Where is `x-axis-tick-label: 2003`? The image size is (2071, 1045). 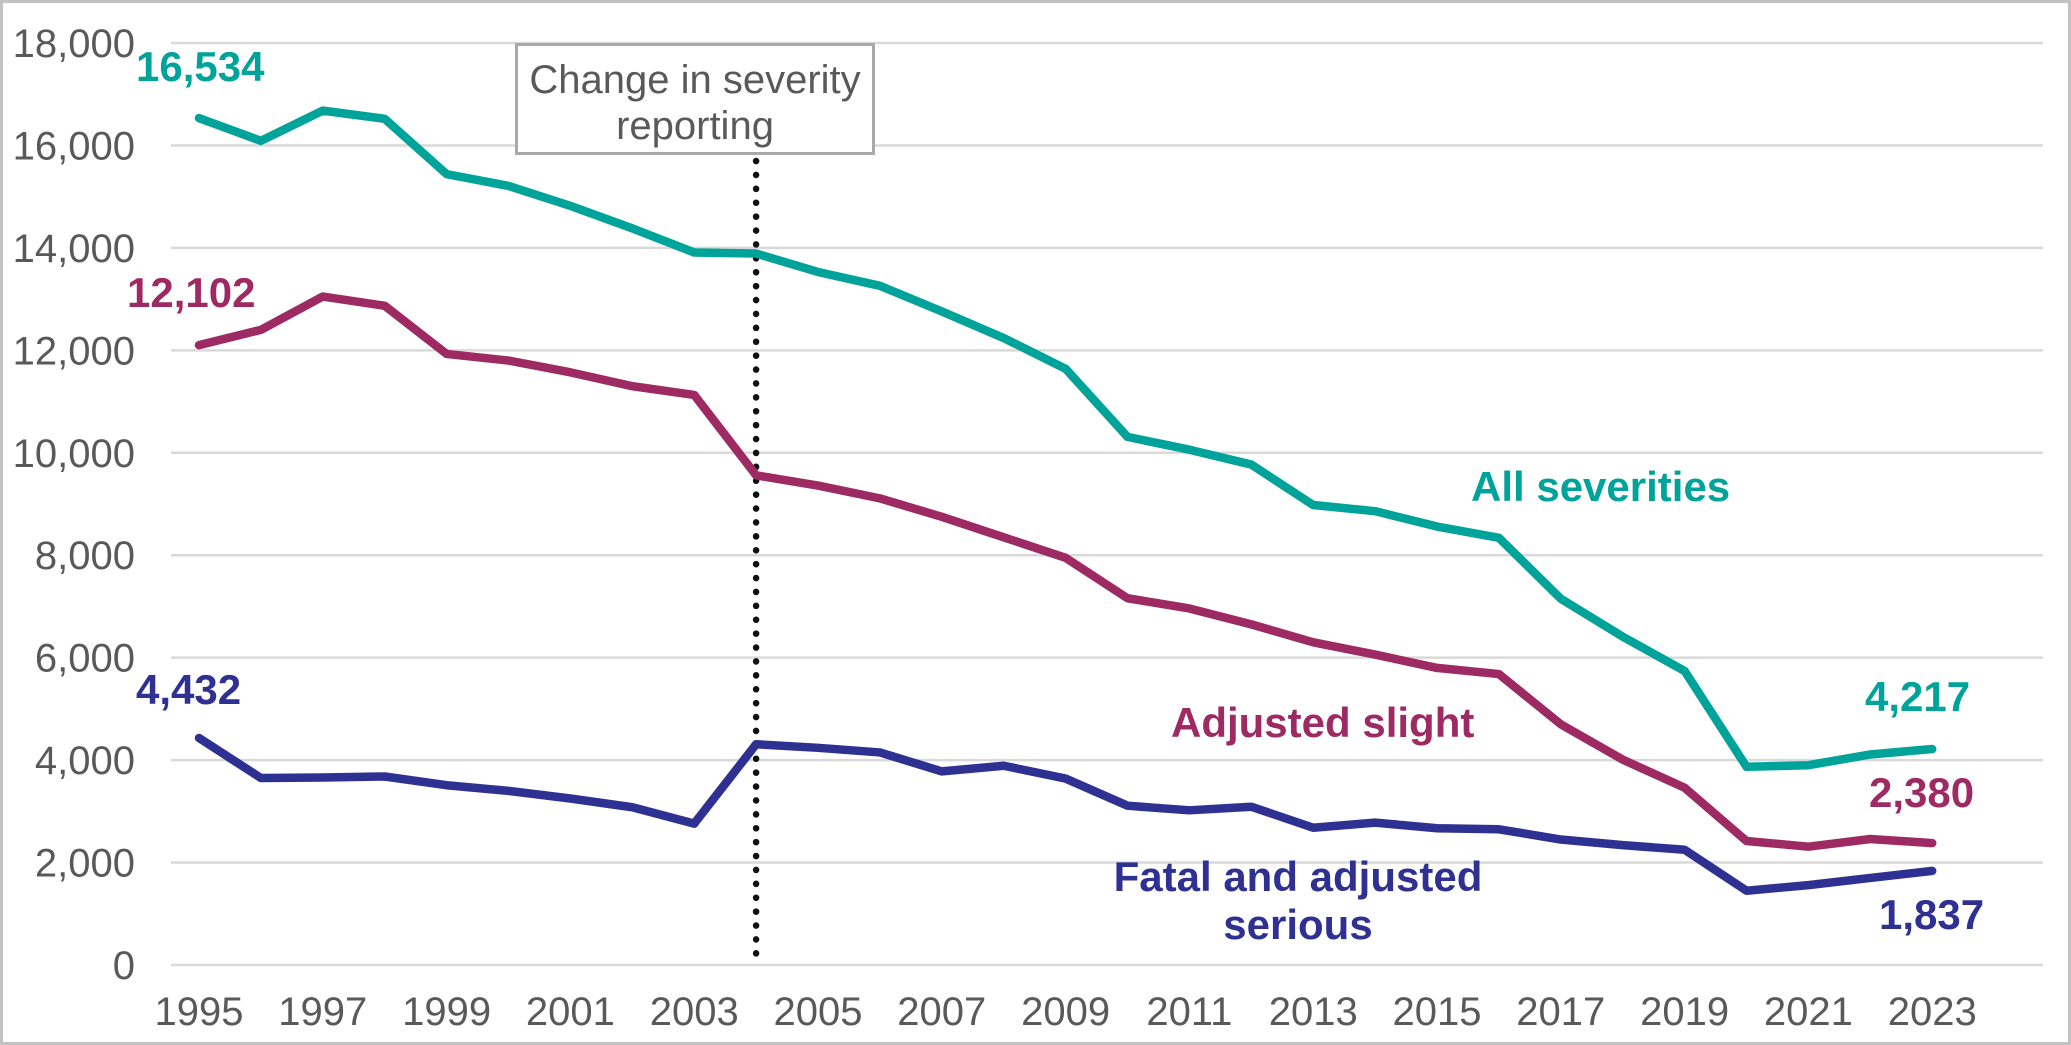 x-axis-tick-label: 2003 is located at coordinates (694, 1012).